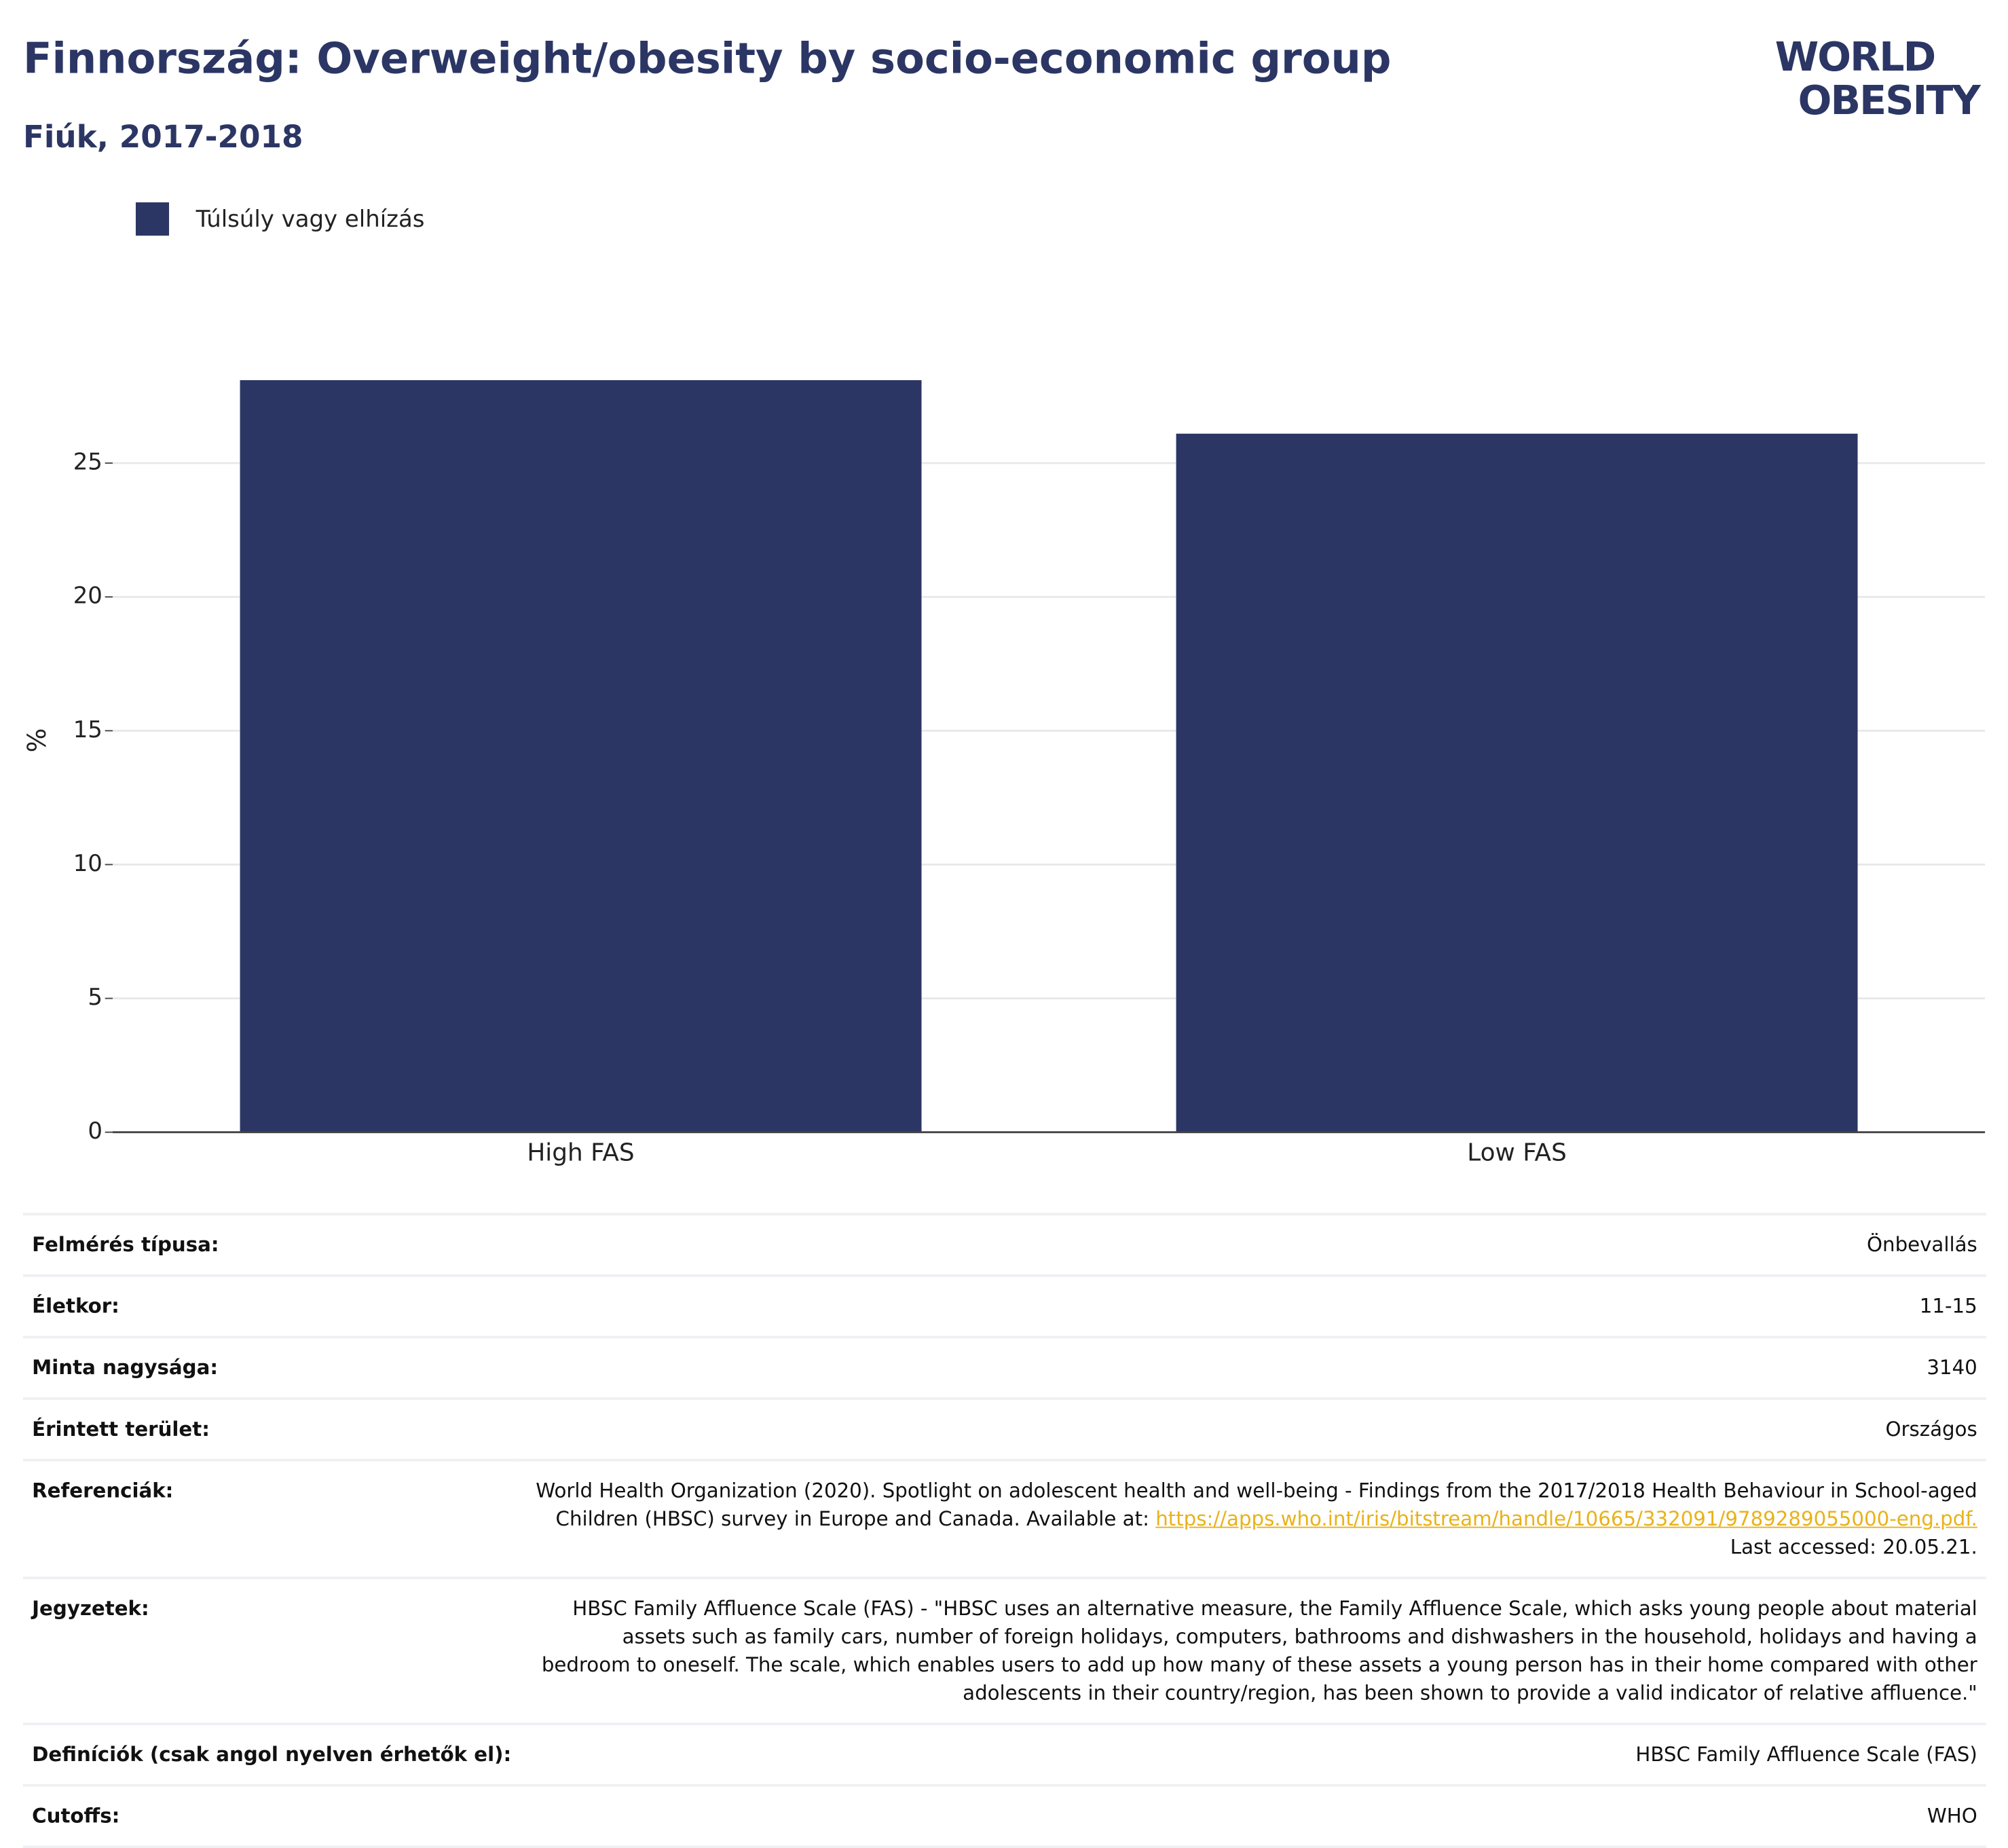 Image resolution: width=2008 pixels, height=1848 pixels. Describe the element at coordinates (271, 1367) in the screenshot. I see `row-label: Minta nagysága:` at that location.